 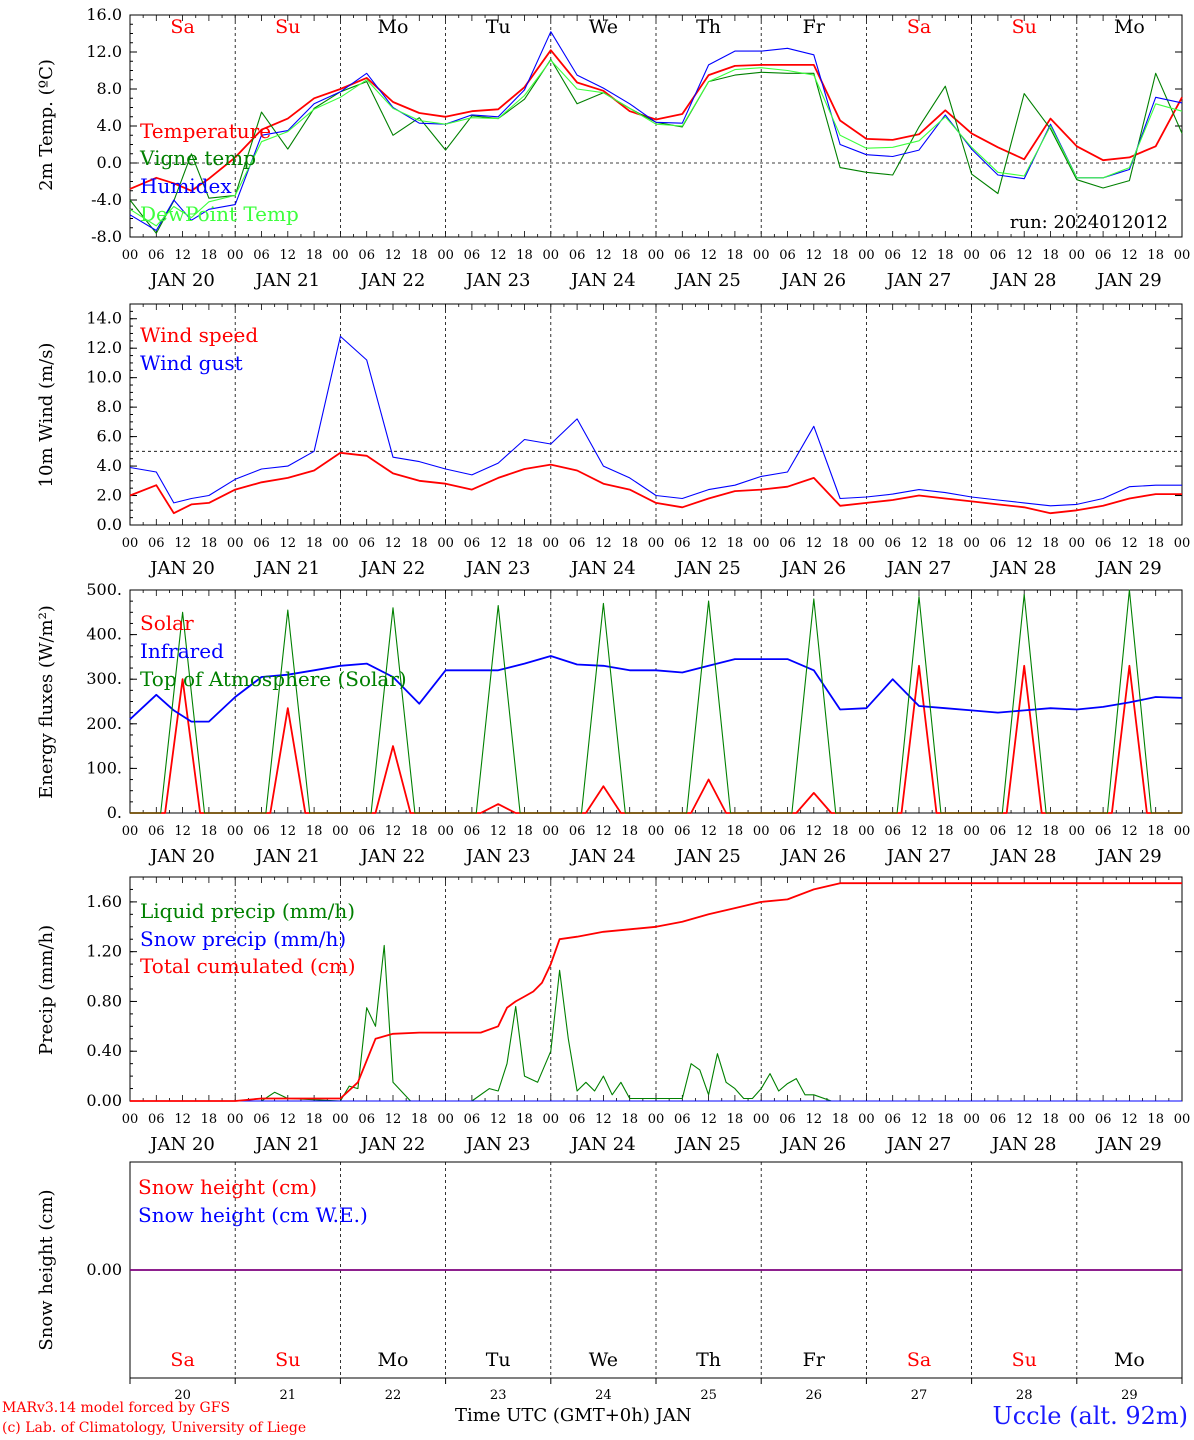 What do you see at coordinates (573, 1415) in the screenshot?
I see `x-axis-title: Time UTC (GMT+0h) JAN` at bounding box center [573, 1415].